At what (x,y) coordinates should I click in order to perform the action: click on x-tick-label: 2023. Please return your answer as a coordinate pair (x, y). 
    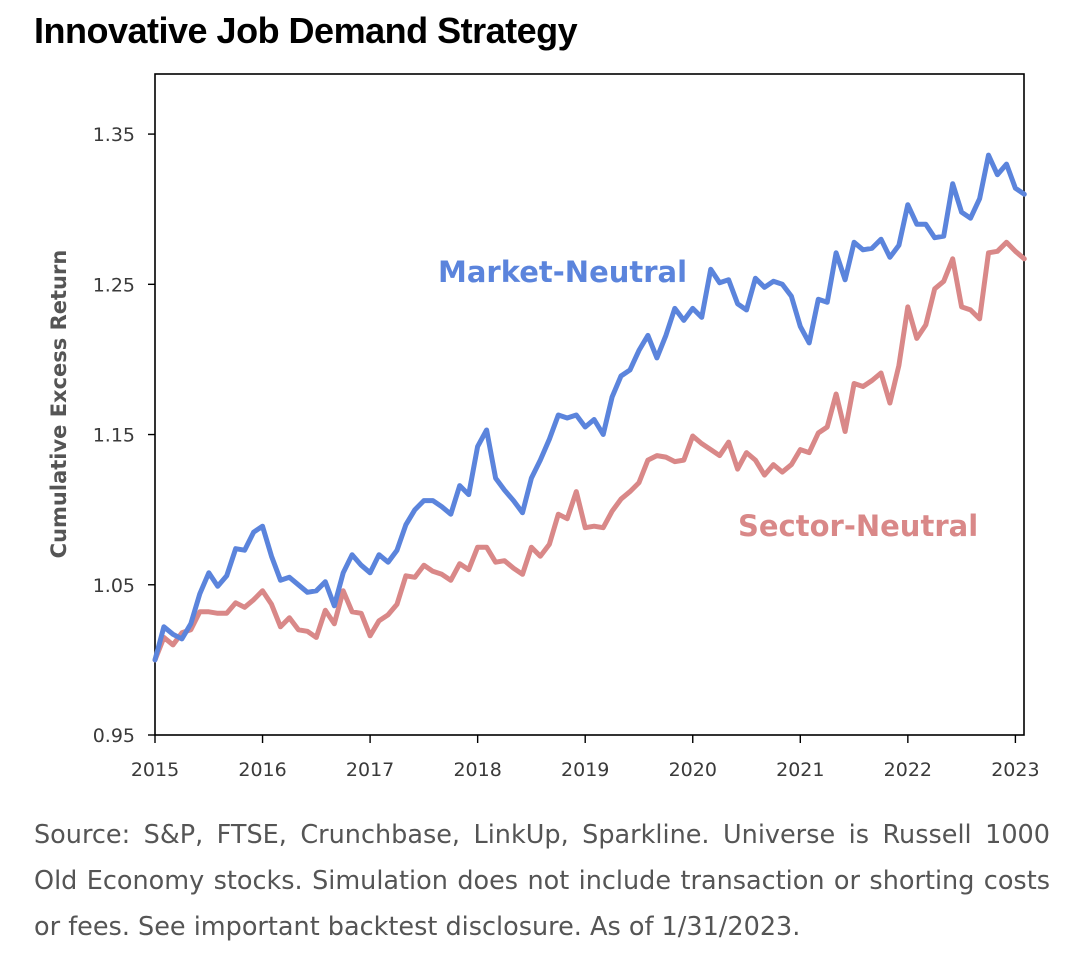
    Looking at the image, I should click on (1015, 770).